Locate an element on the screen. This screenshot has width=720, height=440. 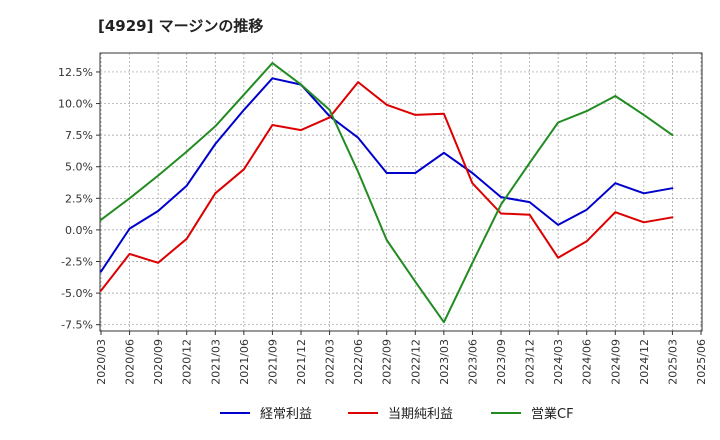
x-tick-label: 2024/12 is located at coordinates (644, 362).